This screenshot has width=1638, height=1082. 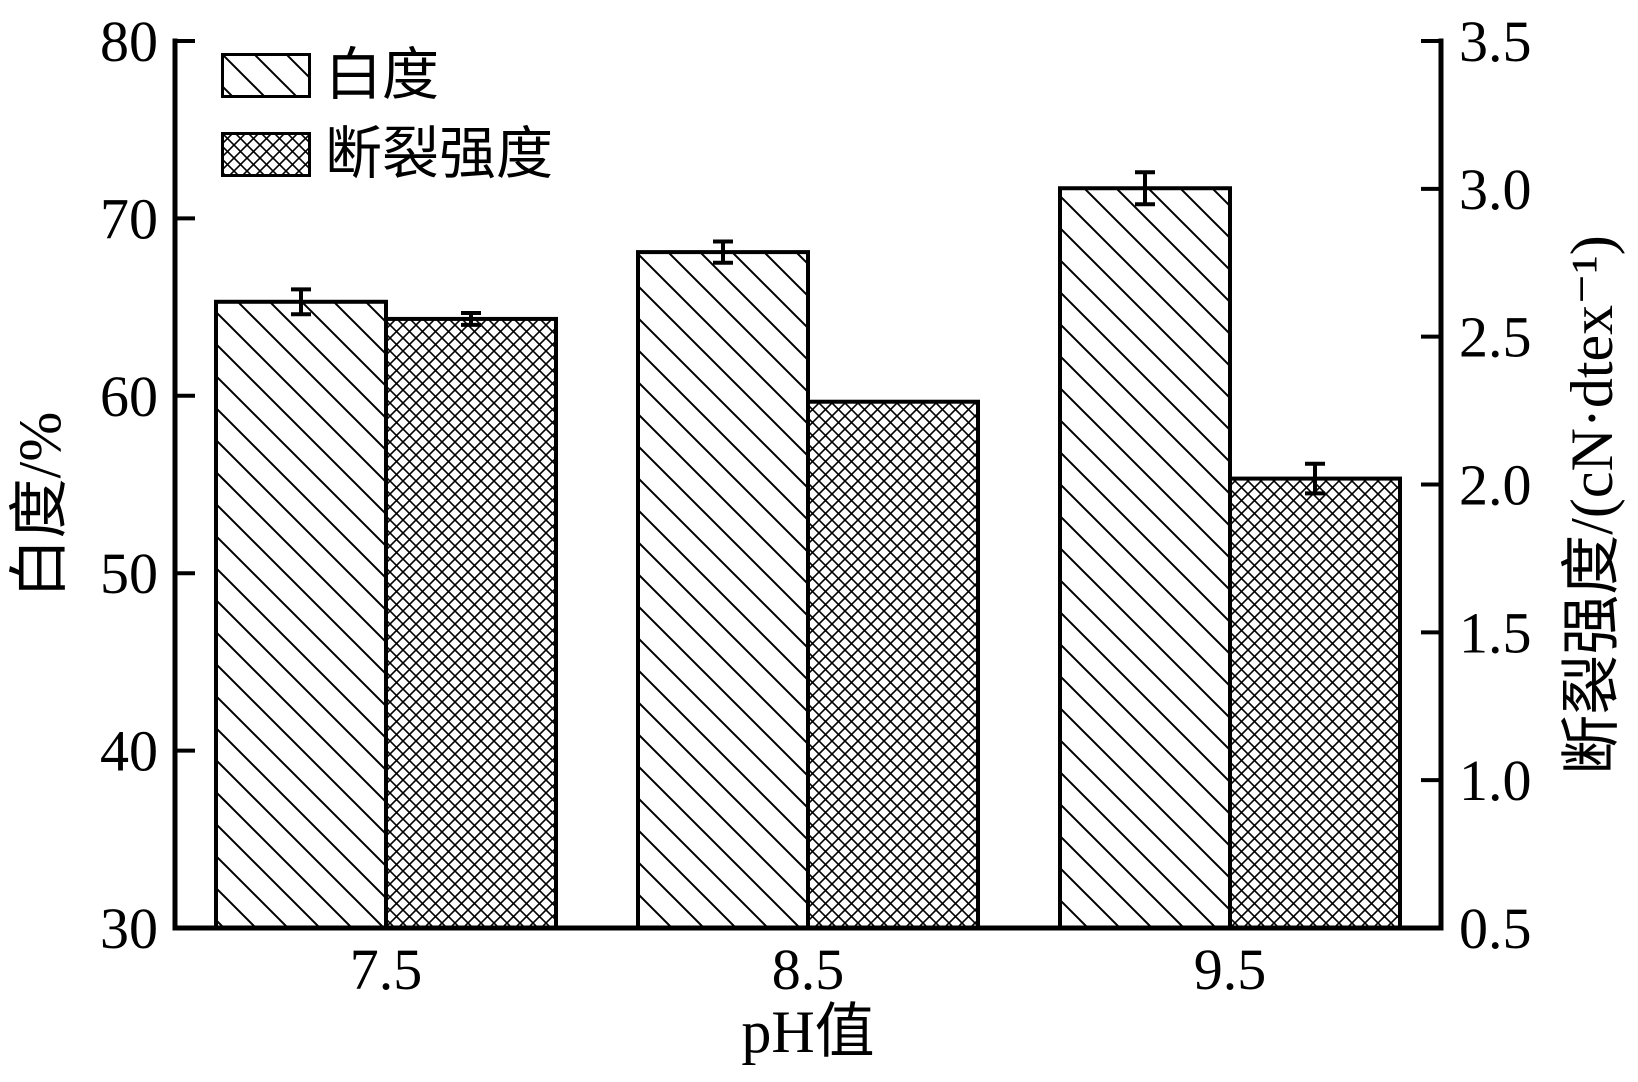 I want to click on right-tick-label: 0.5, so click(x=1495, y=928).